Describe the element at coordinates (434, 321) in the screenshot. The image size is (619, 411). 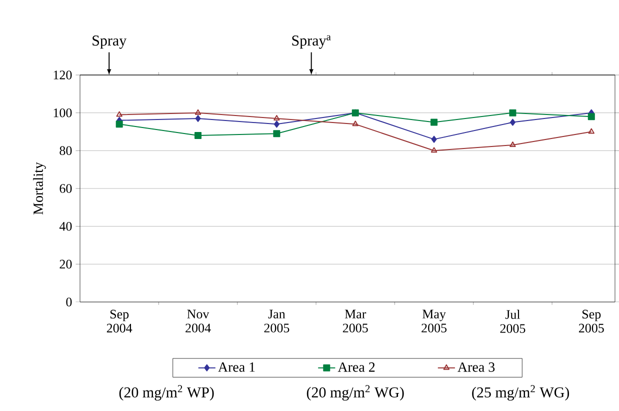
I see `x-tick-label: May 2005` at that location.